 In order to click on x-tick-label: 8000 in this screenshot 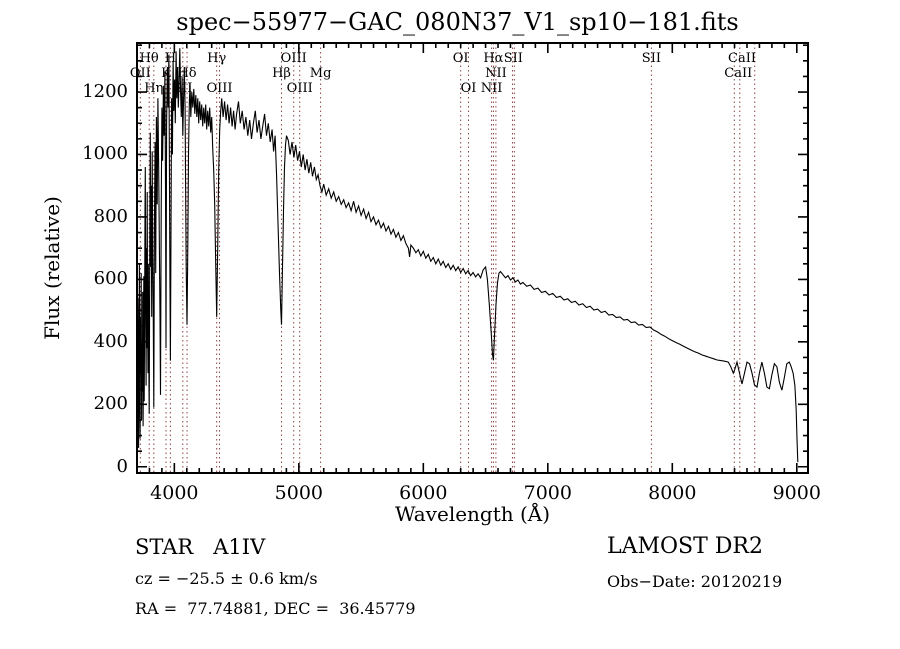, I will do `click(672, 493)`.